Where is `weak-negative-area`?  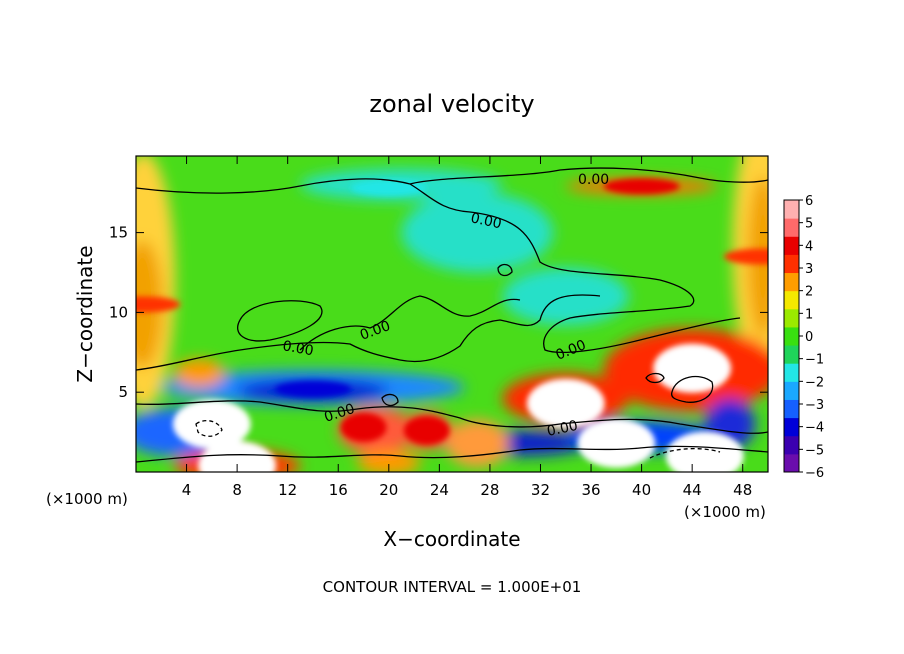 weak-negative-area is located at coordinates (477, 232).